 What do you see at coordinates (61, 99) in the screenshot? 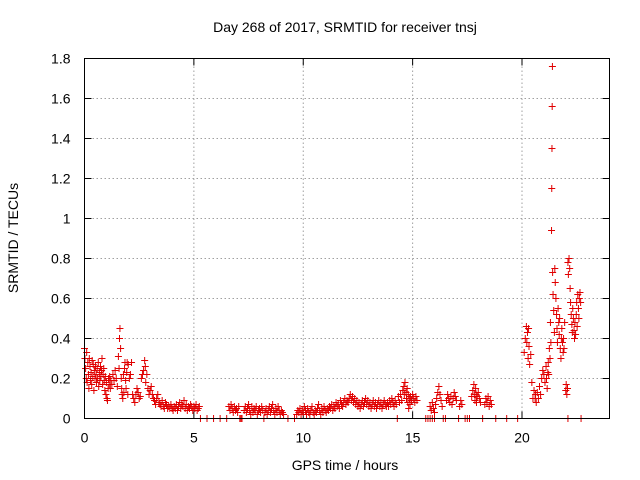
I see `y-tick-label: 1.6` at bounding box center [61, 99].